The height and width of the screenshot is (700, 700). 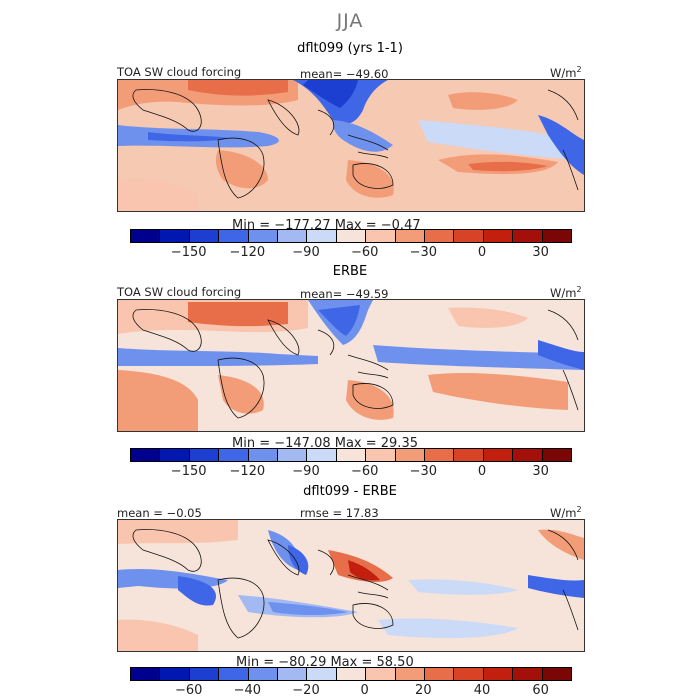 I want to click on panel-3-title: dflt099 - ERBE, so click(x=350, y=491).